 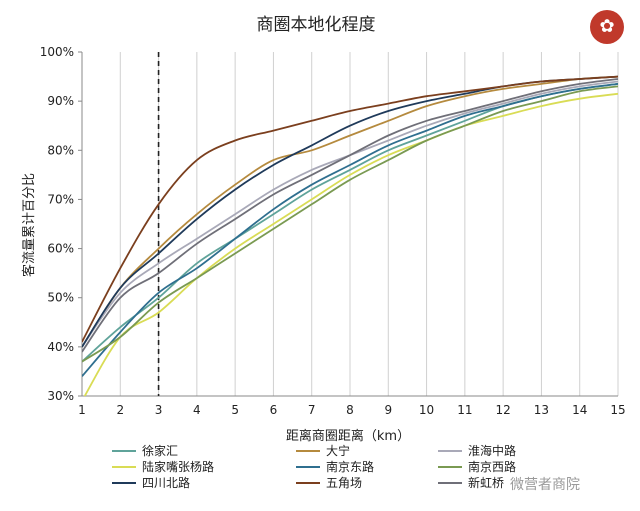 What do you see at coordinates (178, 466) in the screenshot?
I see `legend-label: 陆家嘴张杨路` at bounding box center [178, 466].